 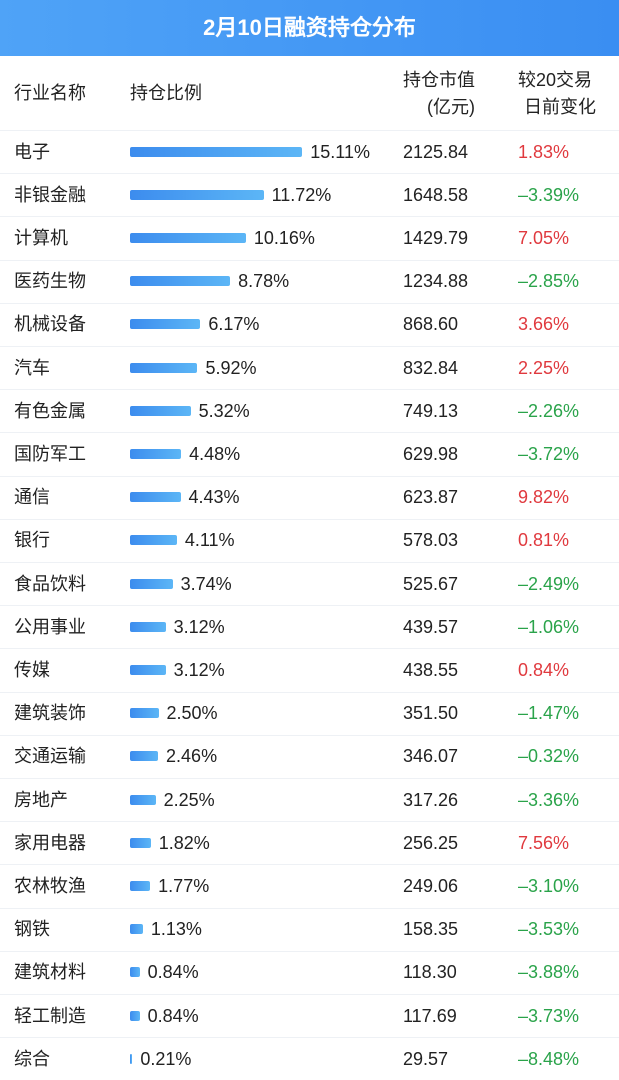 What do you see at coordinates (426, 1058) in the screenshot?
I see `value: 29.57` at bounding box center [426, 1058].